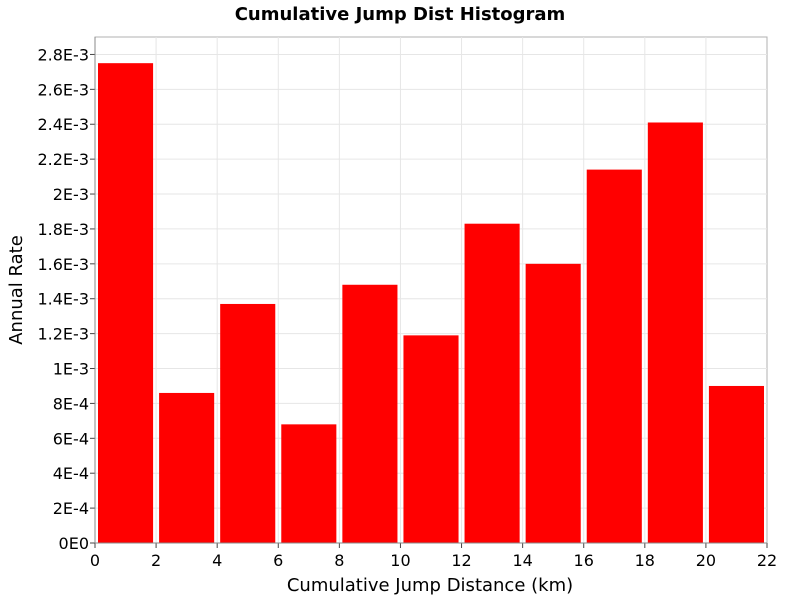 The width and height of the screenshot is (800, 600). I want to click on y-tick-label: 2.8E-3, so click(63, 54).